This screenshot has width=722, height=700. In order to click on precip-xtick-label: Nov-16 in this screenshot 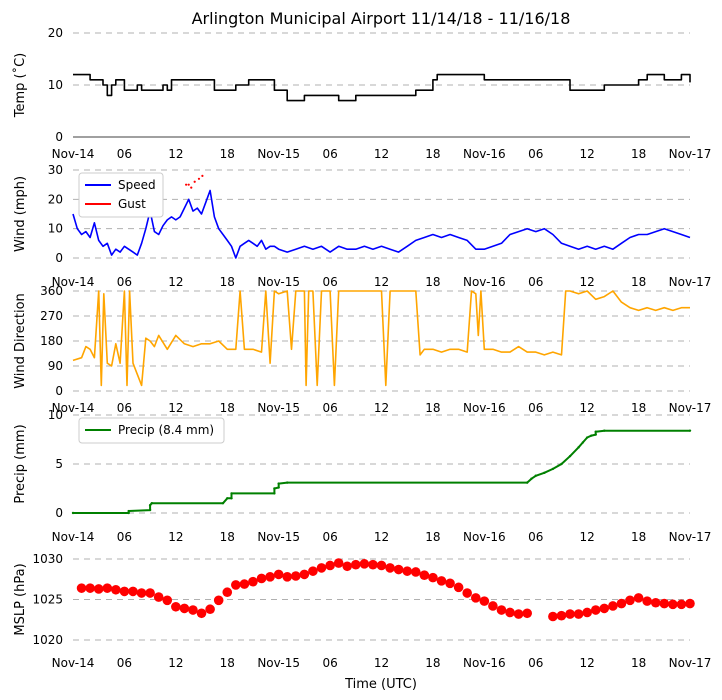, I will do `click(484, 537)`.